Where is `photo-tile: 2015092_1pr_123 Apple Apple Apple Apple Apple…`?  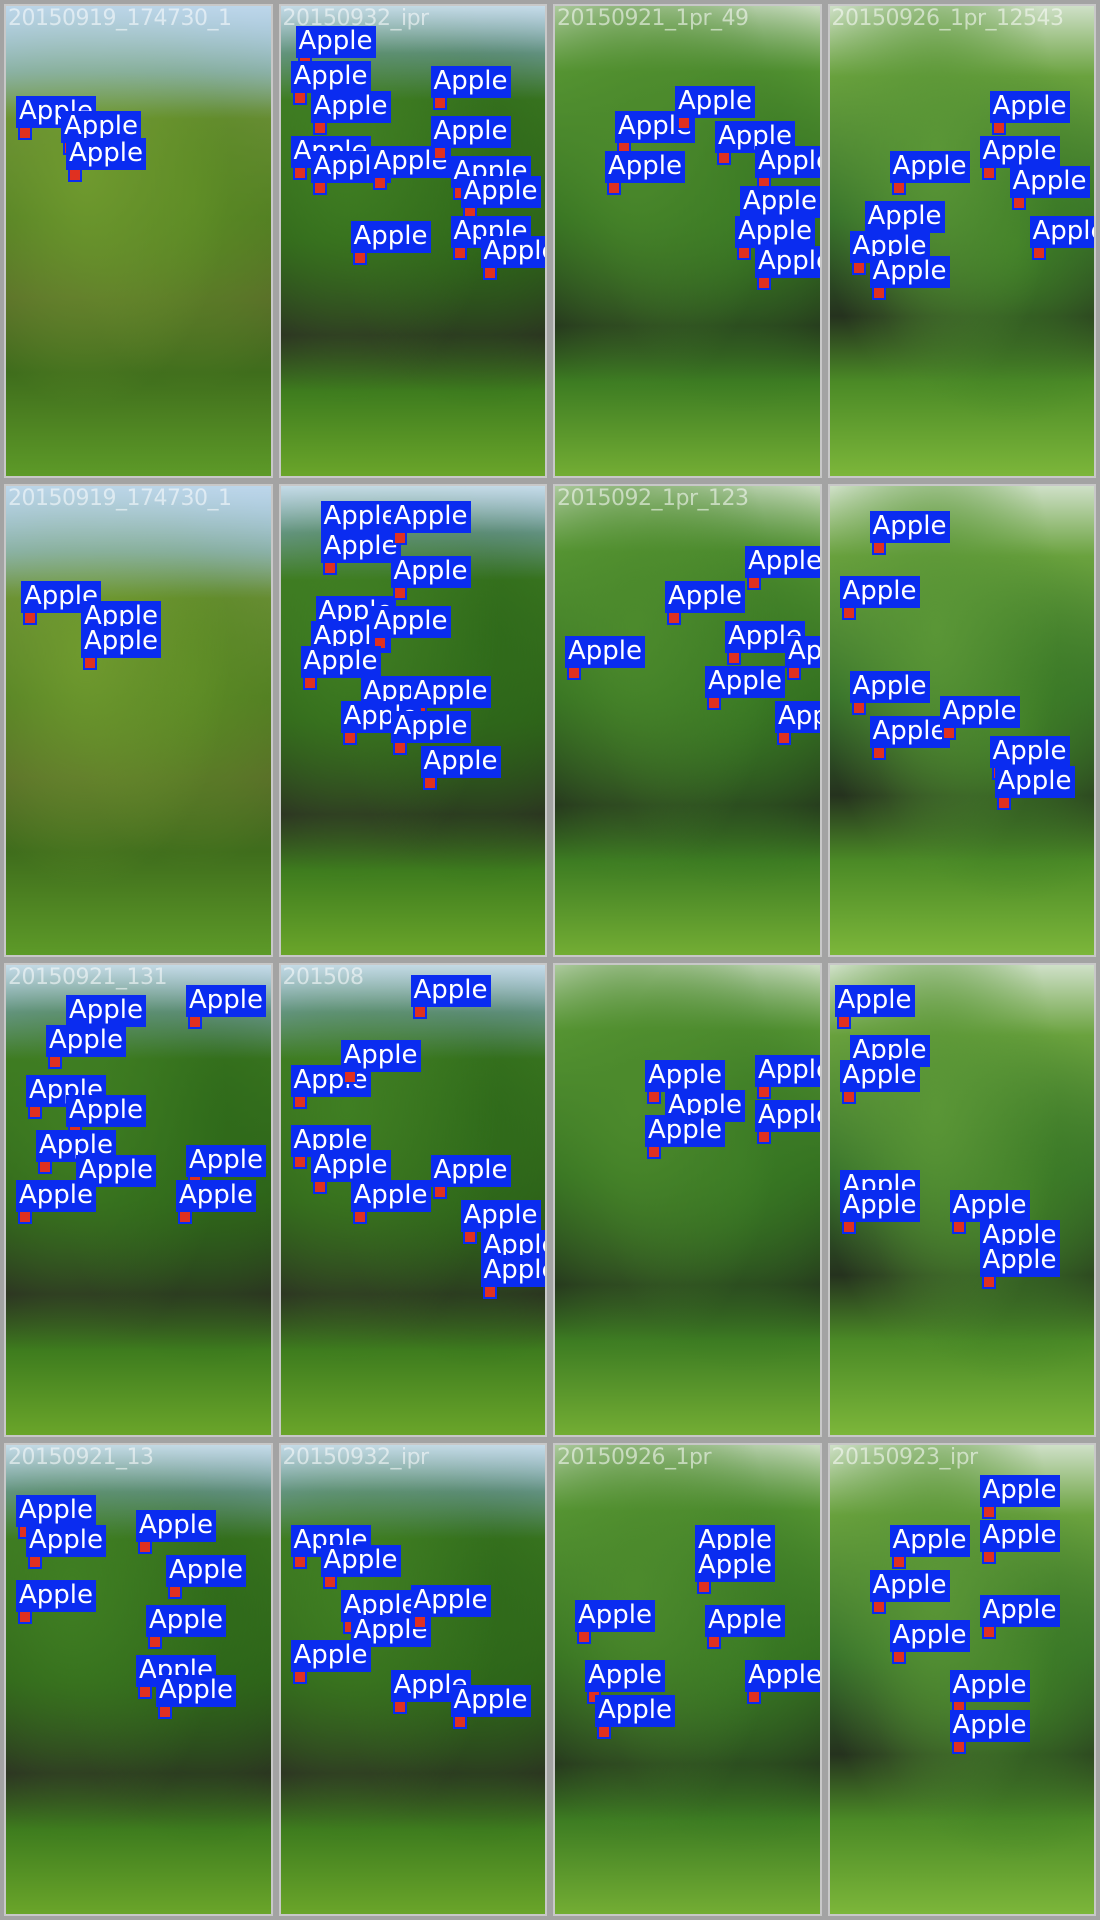 photo-tile: 2015092_1pr_123 Apple Apple Apple Apple Apple… is located at coordinates (687, 720).